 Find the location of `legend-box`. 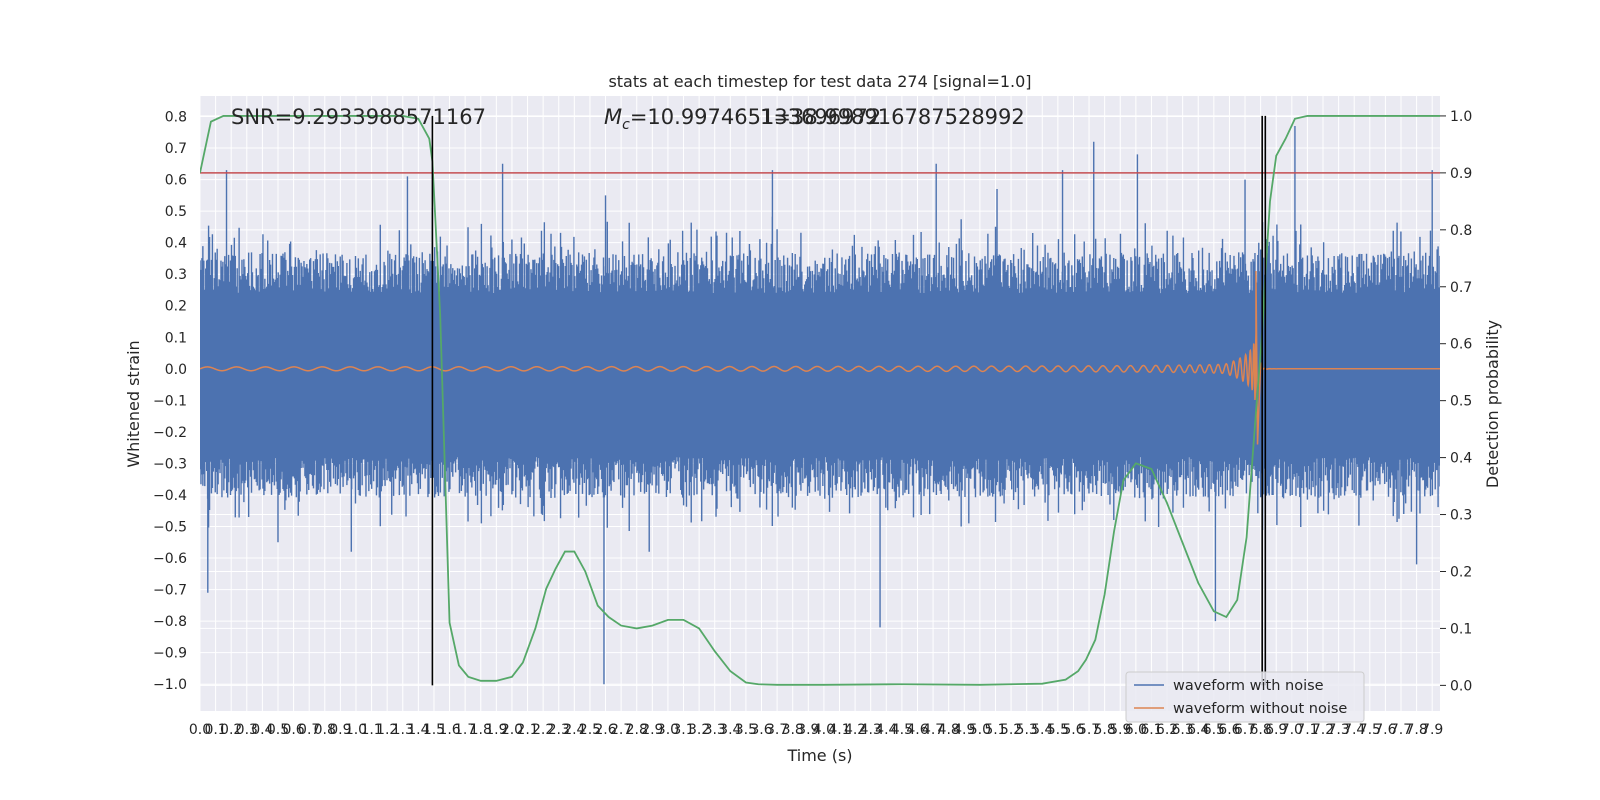

legend-box is located at coordinates (1245, 697).